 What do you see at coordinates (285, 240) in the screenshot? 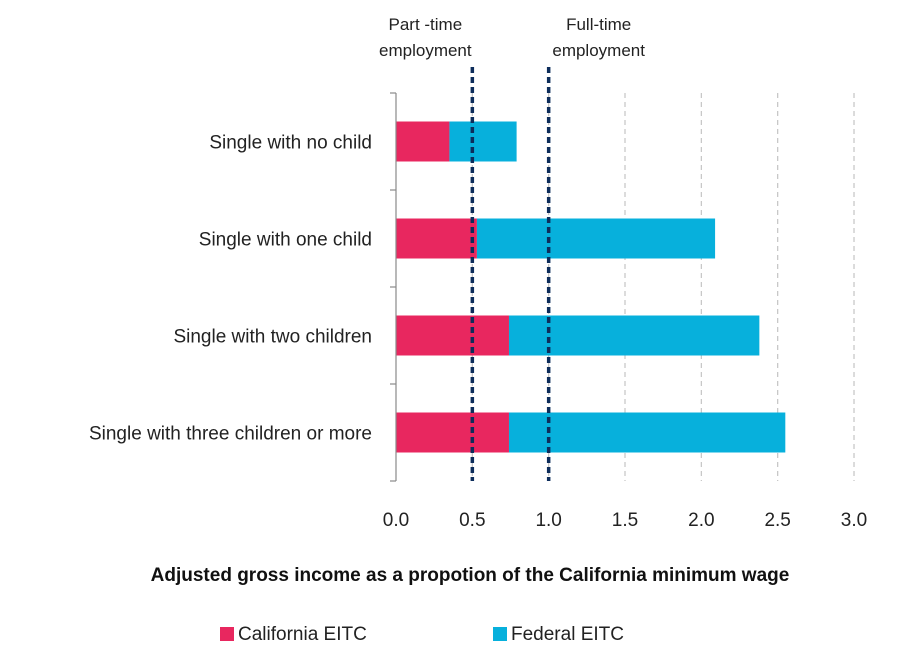
I see `category-label: Single with one child` at bounding box center [285, 240].